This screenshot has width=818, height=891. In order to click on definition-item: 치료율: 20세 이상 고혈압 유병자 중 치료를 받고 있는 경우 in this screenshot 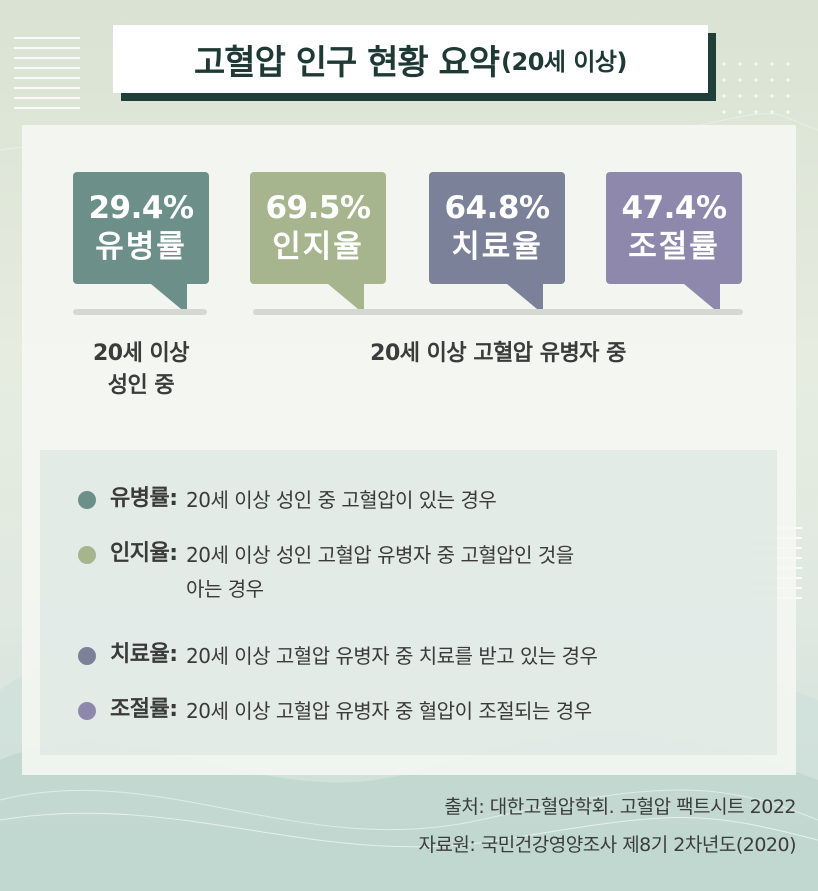, I will do `click(338, 656)`.